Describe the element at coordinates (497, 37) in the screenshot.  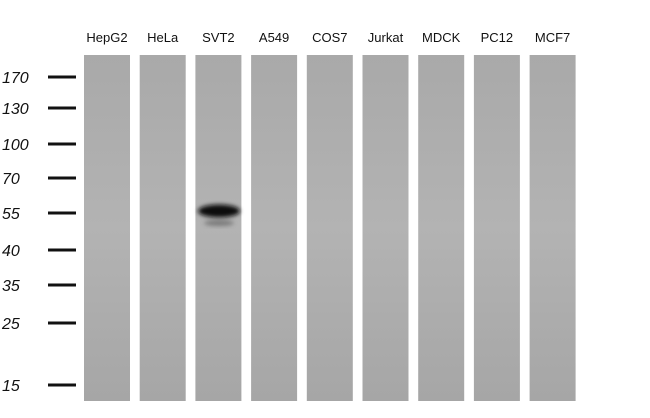
I see `lane-label: PC12` at that location.